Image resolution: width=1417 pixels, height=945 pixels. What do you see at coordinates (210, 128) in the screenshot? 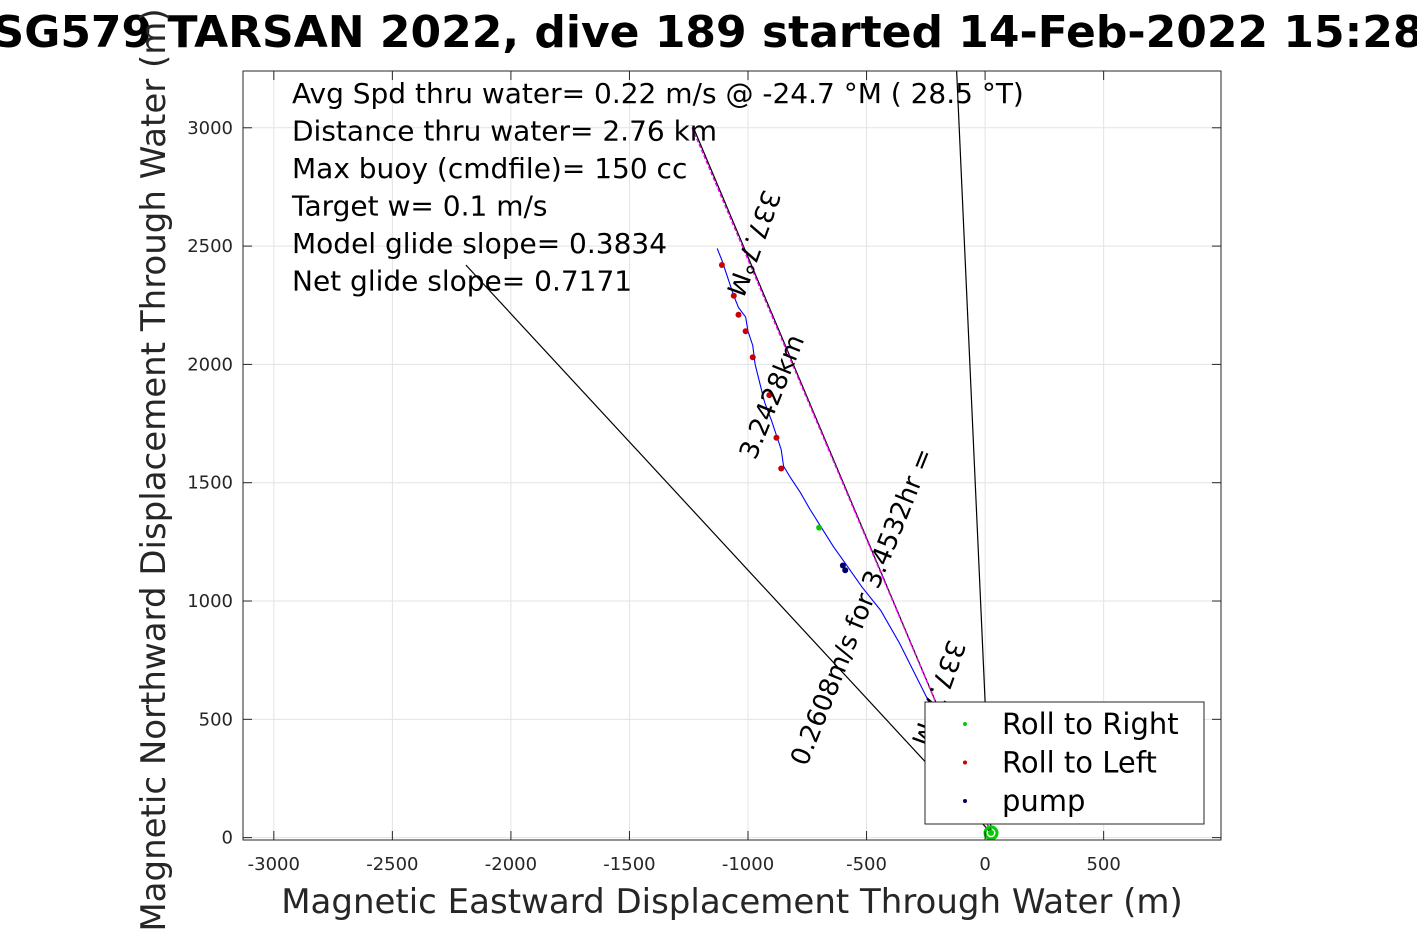
I see `y-tick-label: 3000` at bounding box center [210, 128].